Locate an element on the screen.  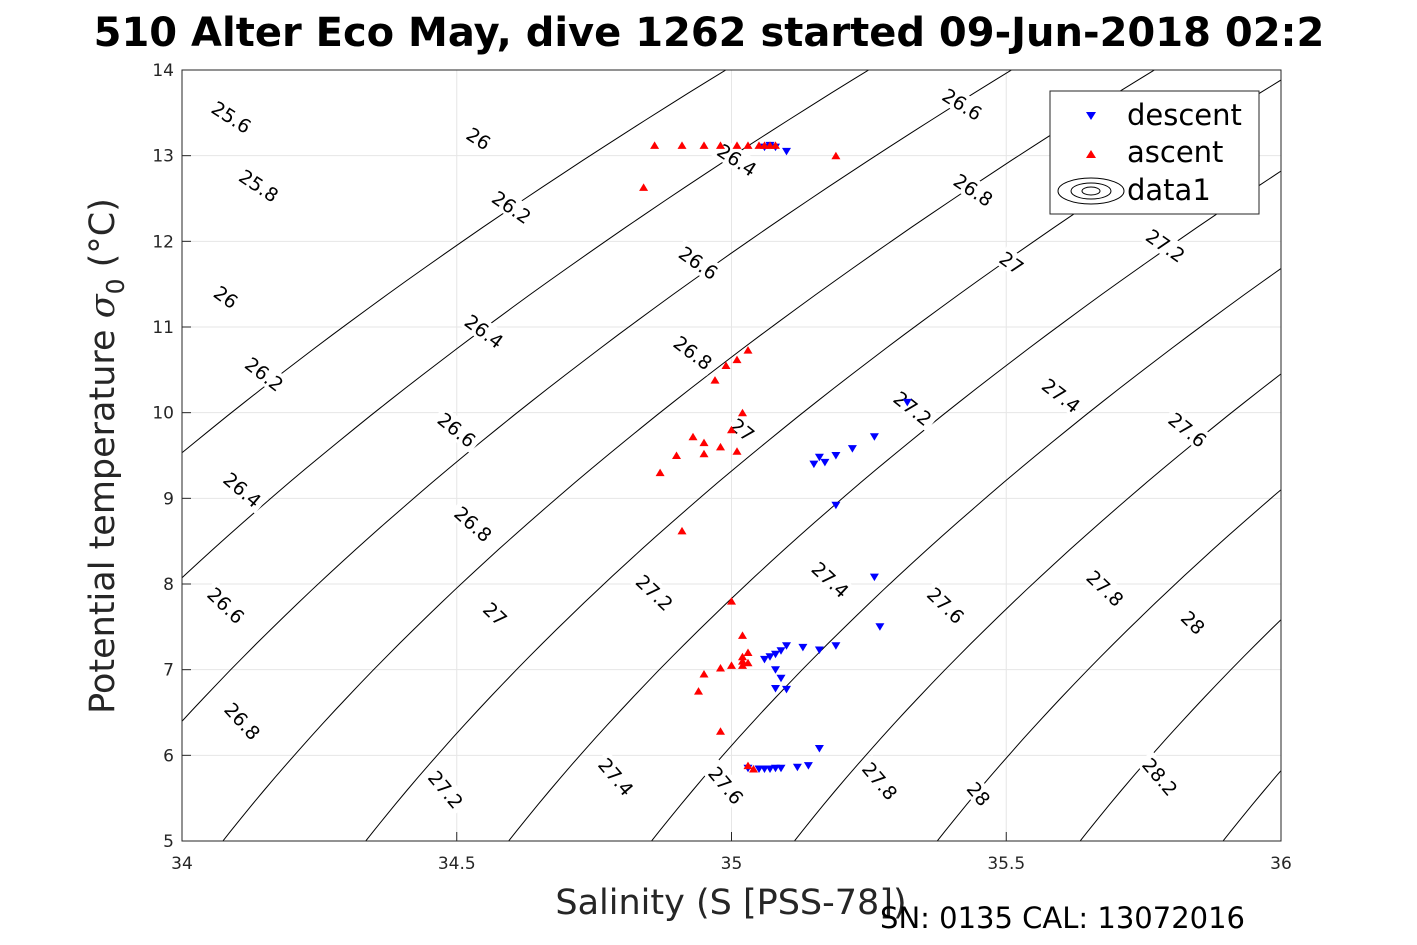
x-tick-label: 35 is located at coordinates (732, 864).